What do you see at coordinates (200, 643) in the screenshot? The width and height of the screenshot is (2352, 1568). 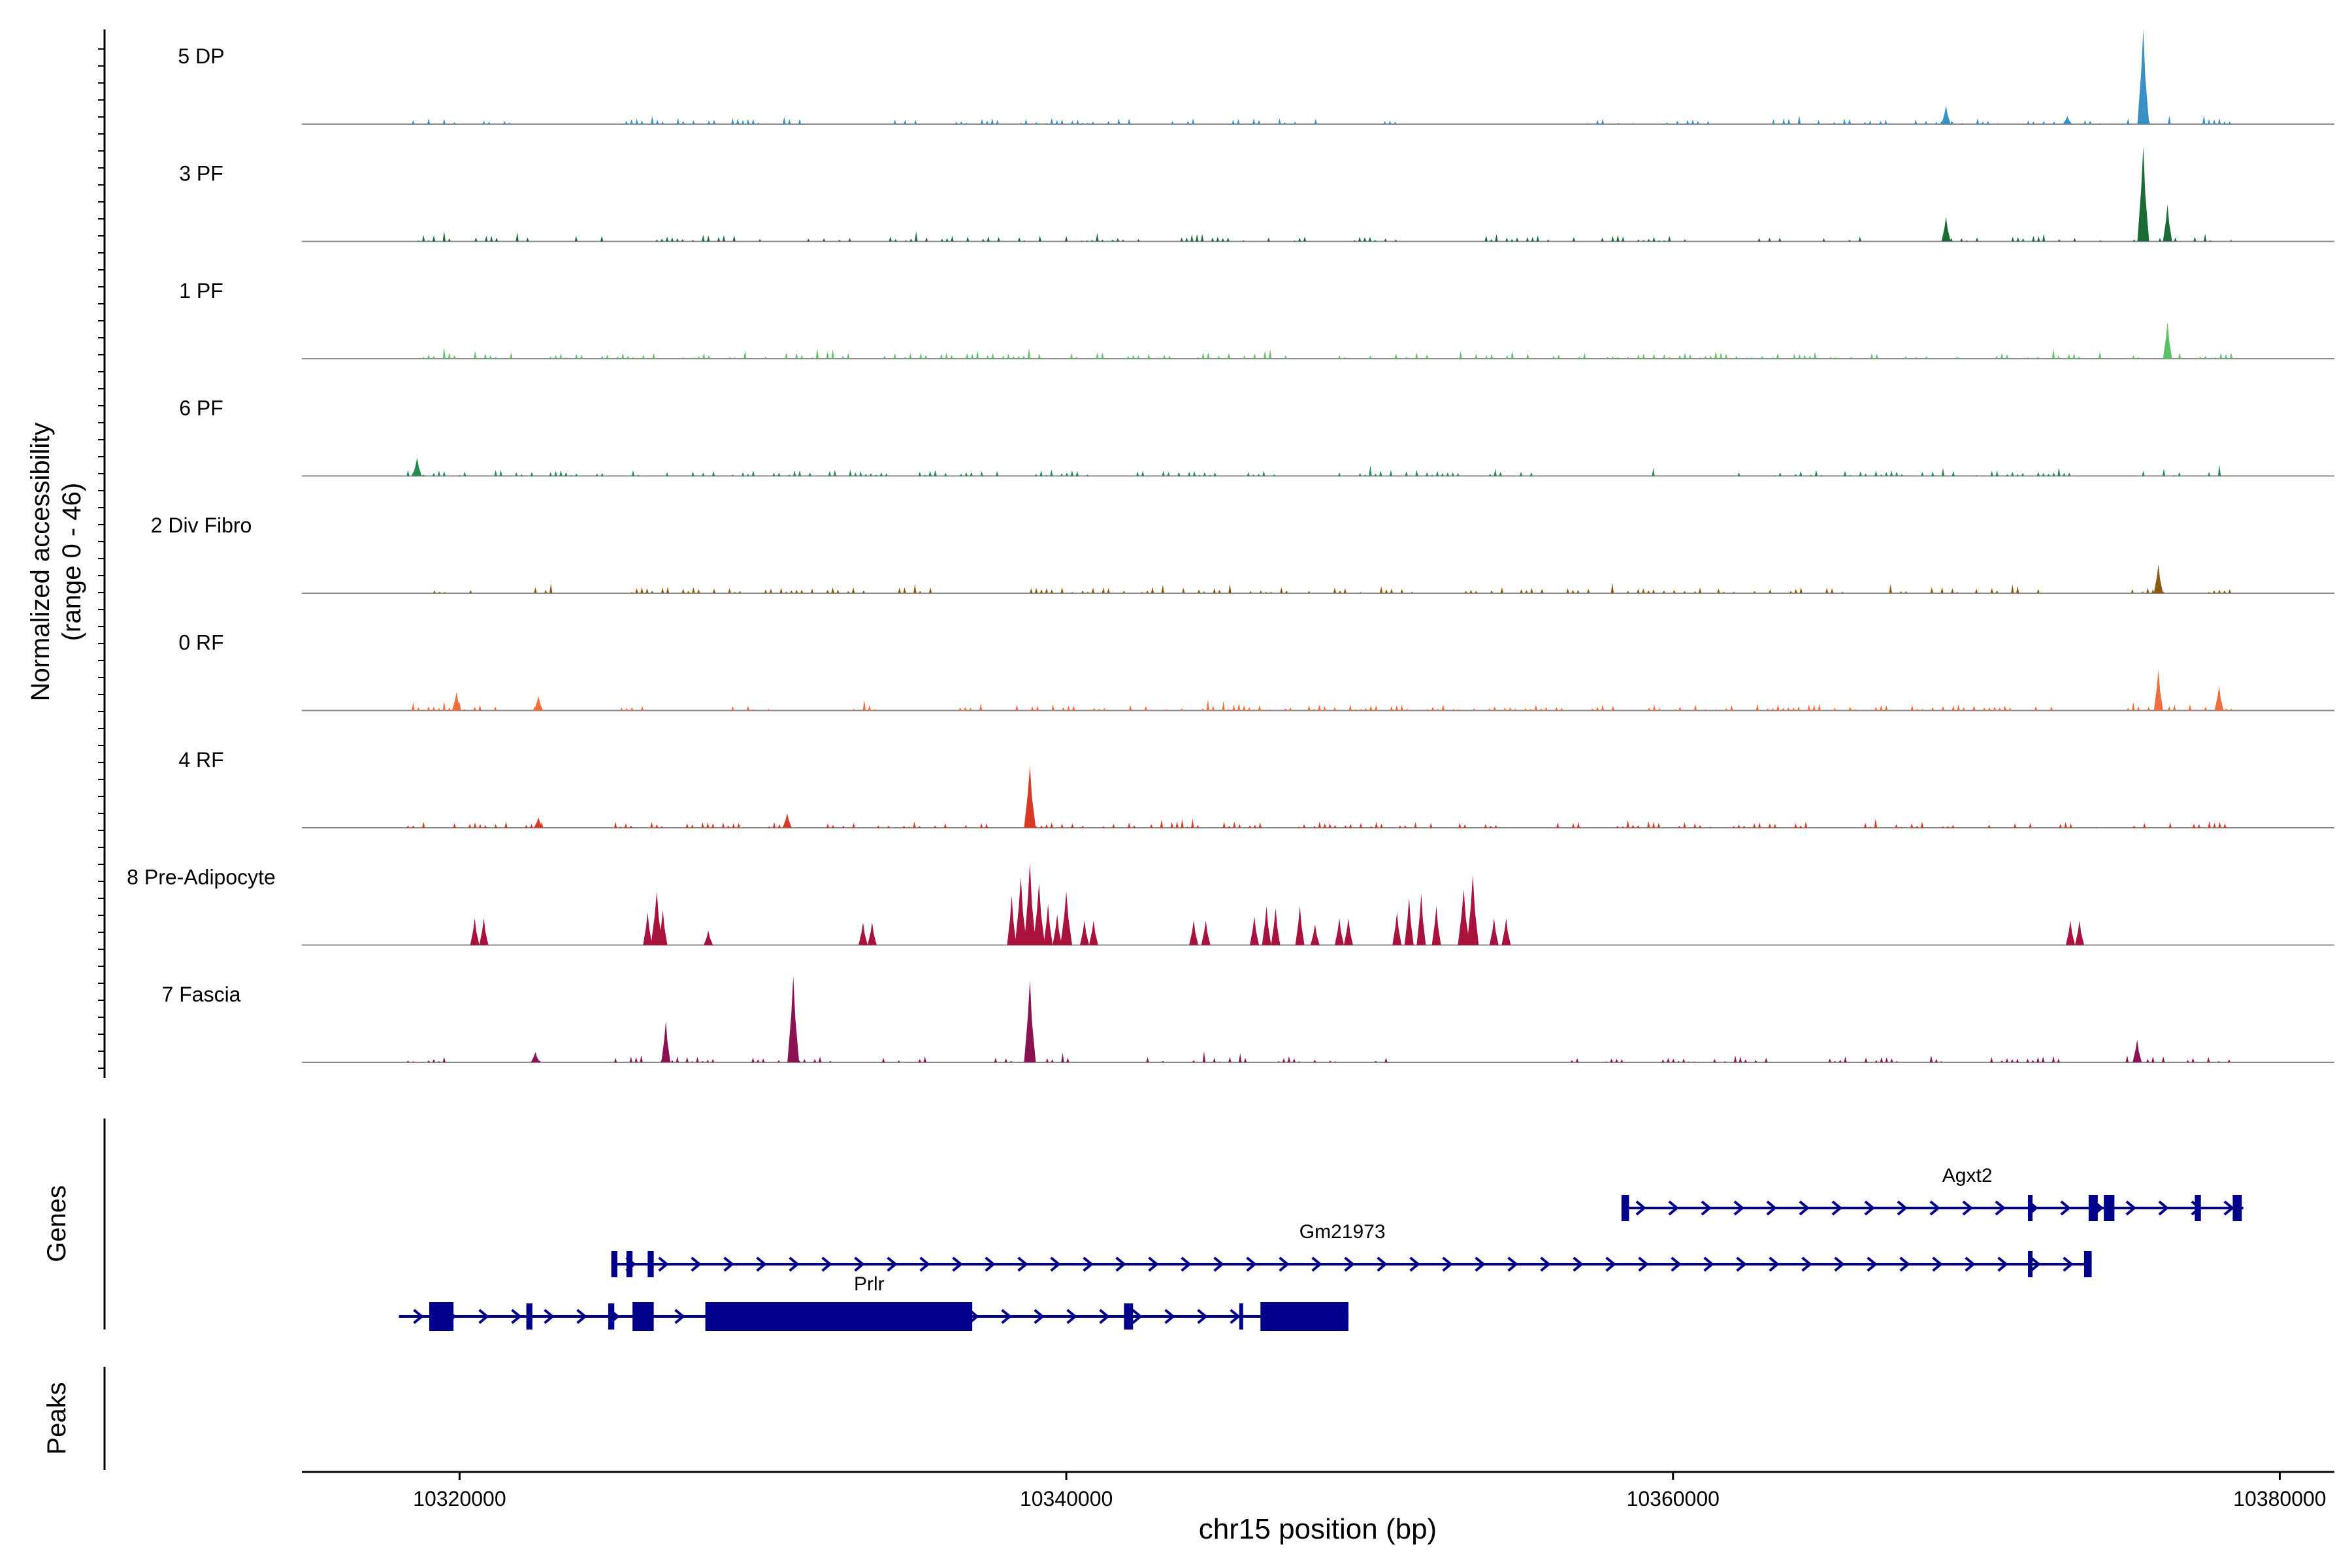 I see `track-label: 0 RF` at bounding box center [200, 643].